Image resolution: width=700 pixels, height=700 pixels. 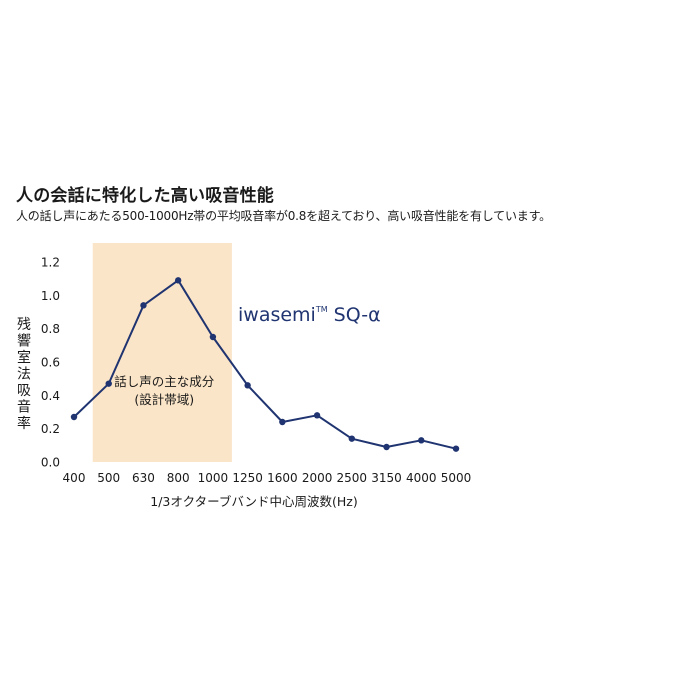 What do you see at coordinates (164, 381) in the screenshot?
I see `band-label: 話し声の主な成分` at bounding box center [164, 381].